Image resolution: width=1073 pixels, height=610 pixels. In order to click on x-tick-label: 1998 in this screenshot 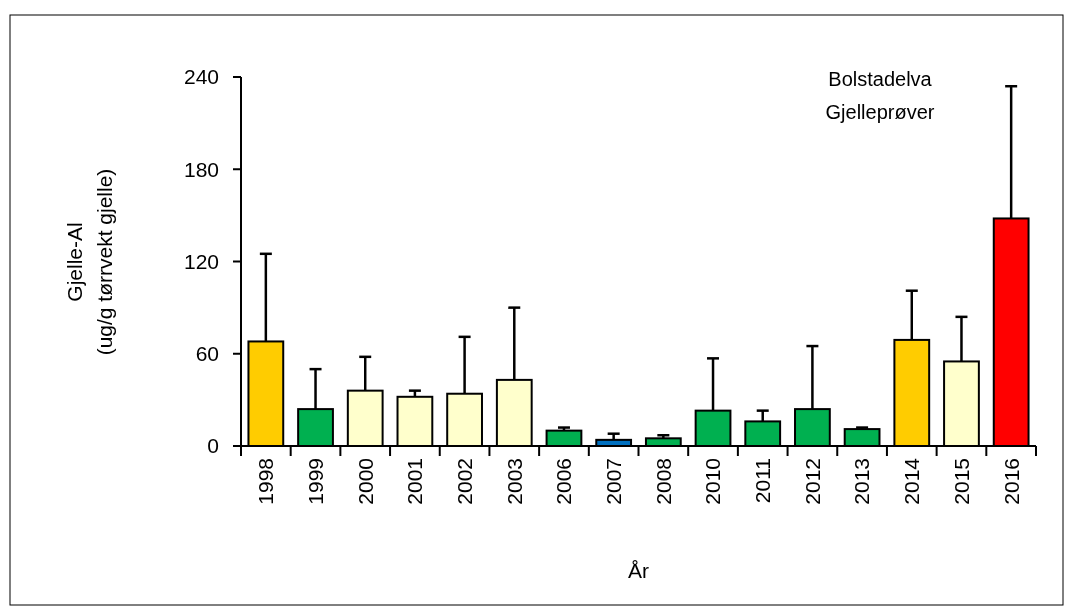, I will do `click(266, 481)`.